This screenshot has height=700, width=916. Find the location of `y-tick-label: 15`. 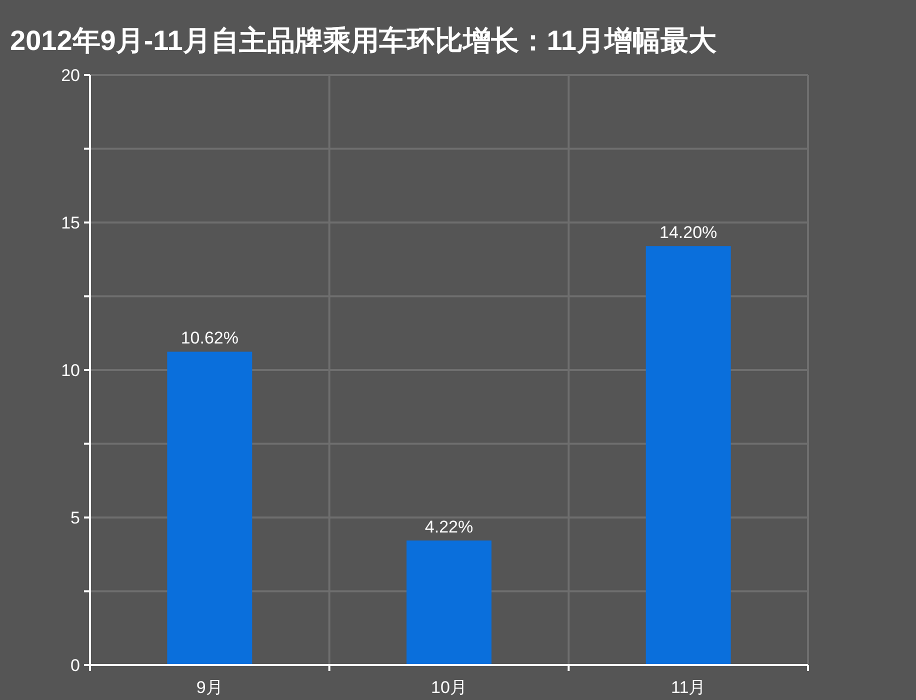

y-tick-label: 15 is located at coordinates (70, 222).